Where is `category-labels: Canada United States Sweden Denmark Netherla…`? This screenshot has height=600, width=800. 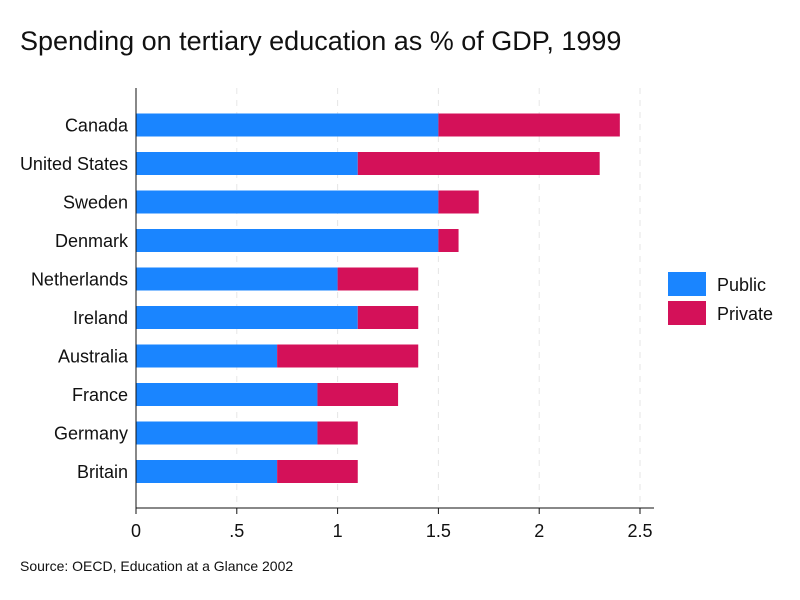
category-labels: Canada United States Sweden Denmark Netherla… is located at coordinates (74, 299).